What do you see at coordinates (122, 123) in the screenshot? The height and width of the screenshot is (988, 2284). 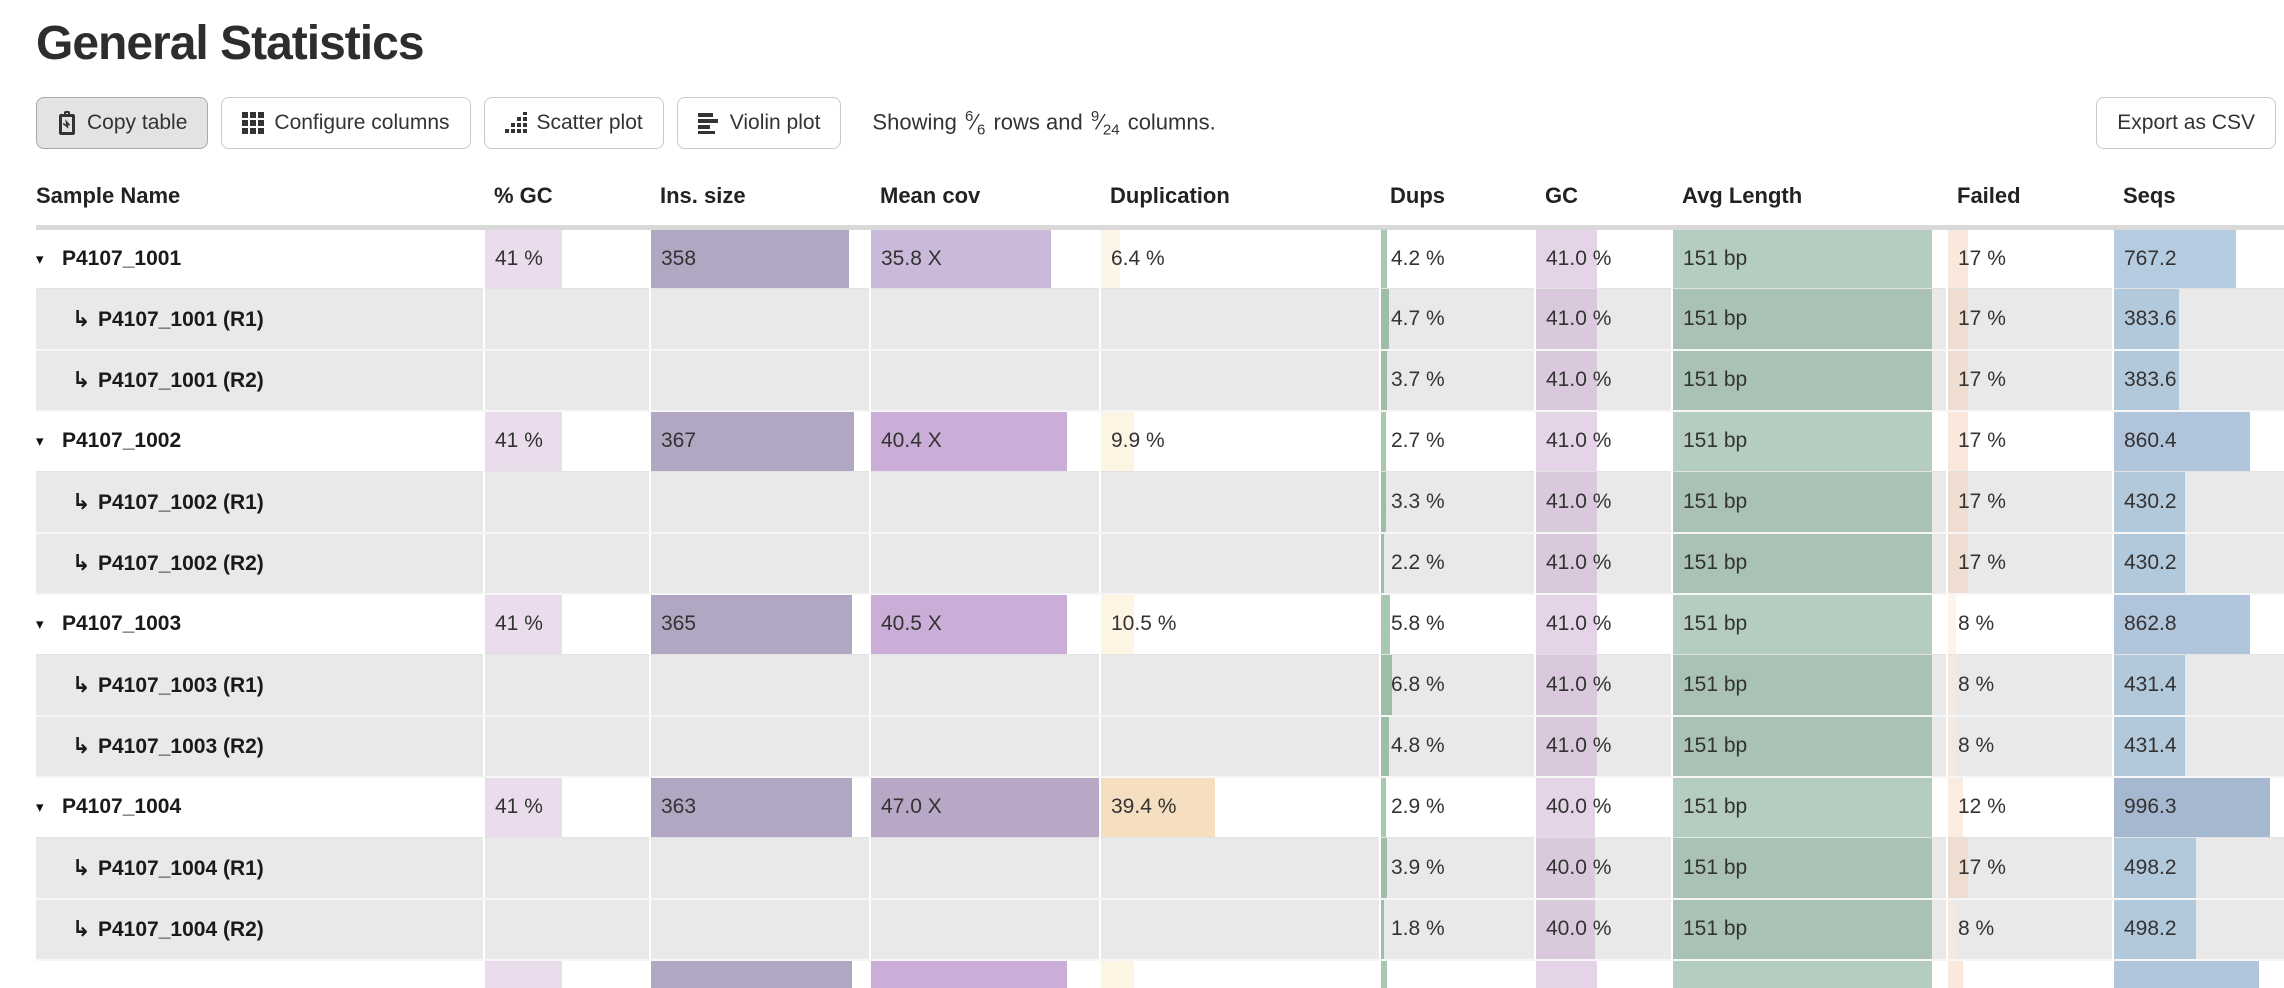 I see `copy-table-button: Copy table` at bounding box center [122, 123].